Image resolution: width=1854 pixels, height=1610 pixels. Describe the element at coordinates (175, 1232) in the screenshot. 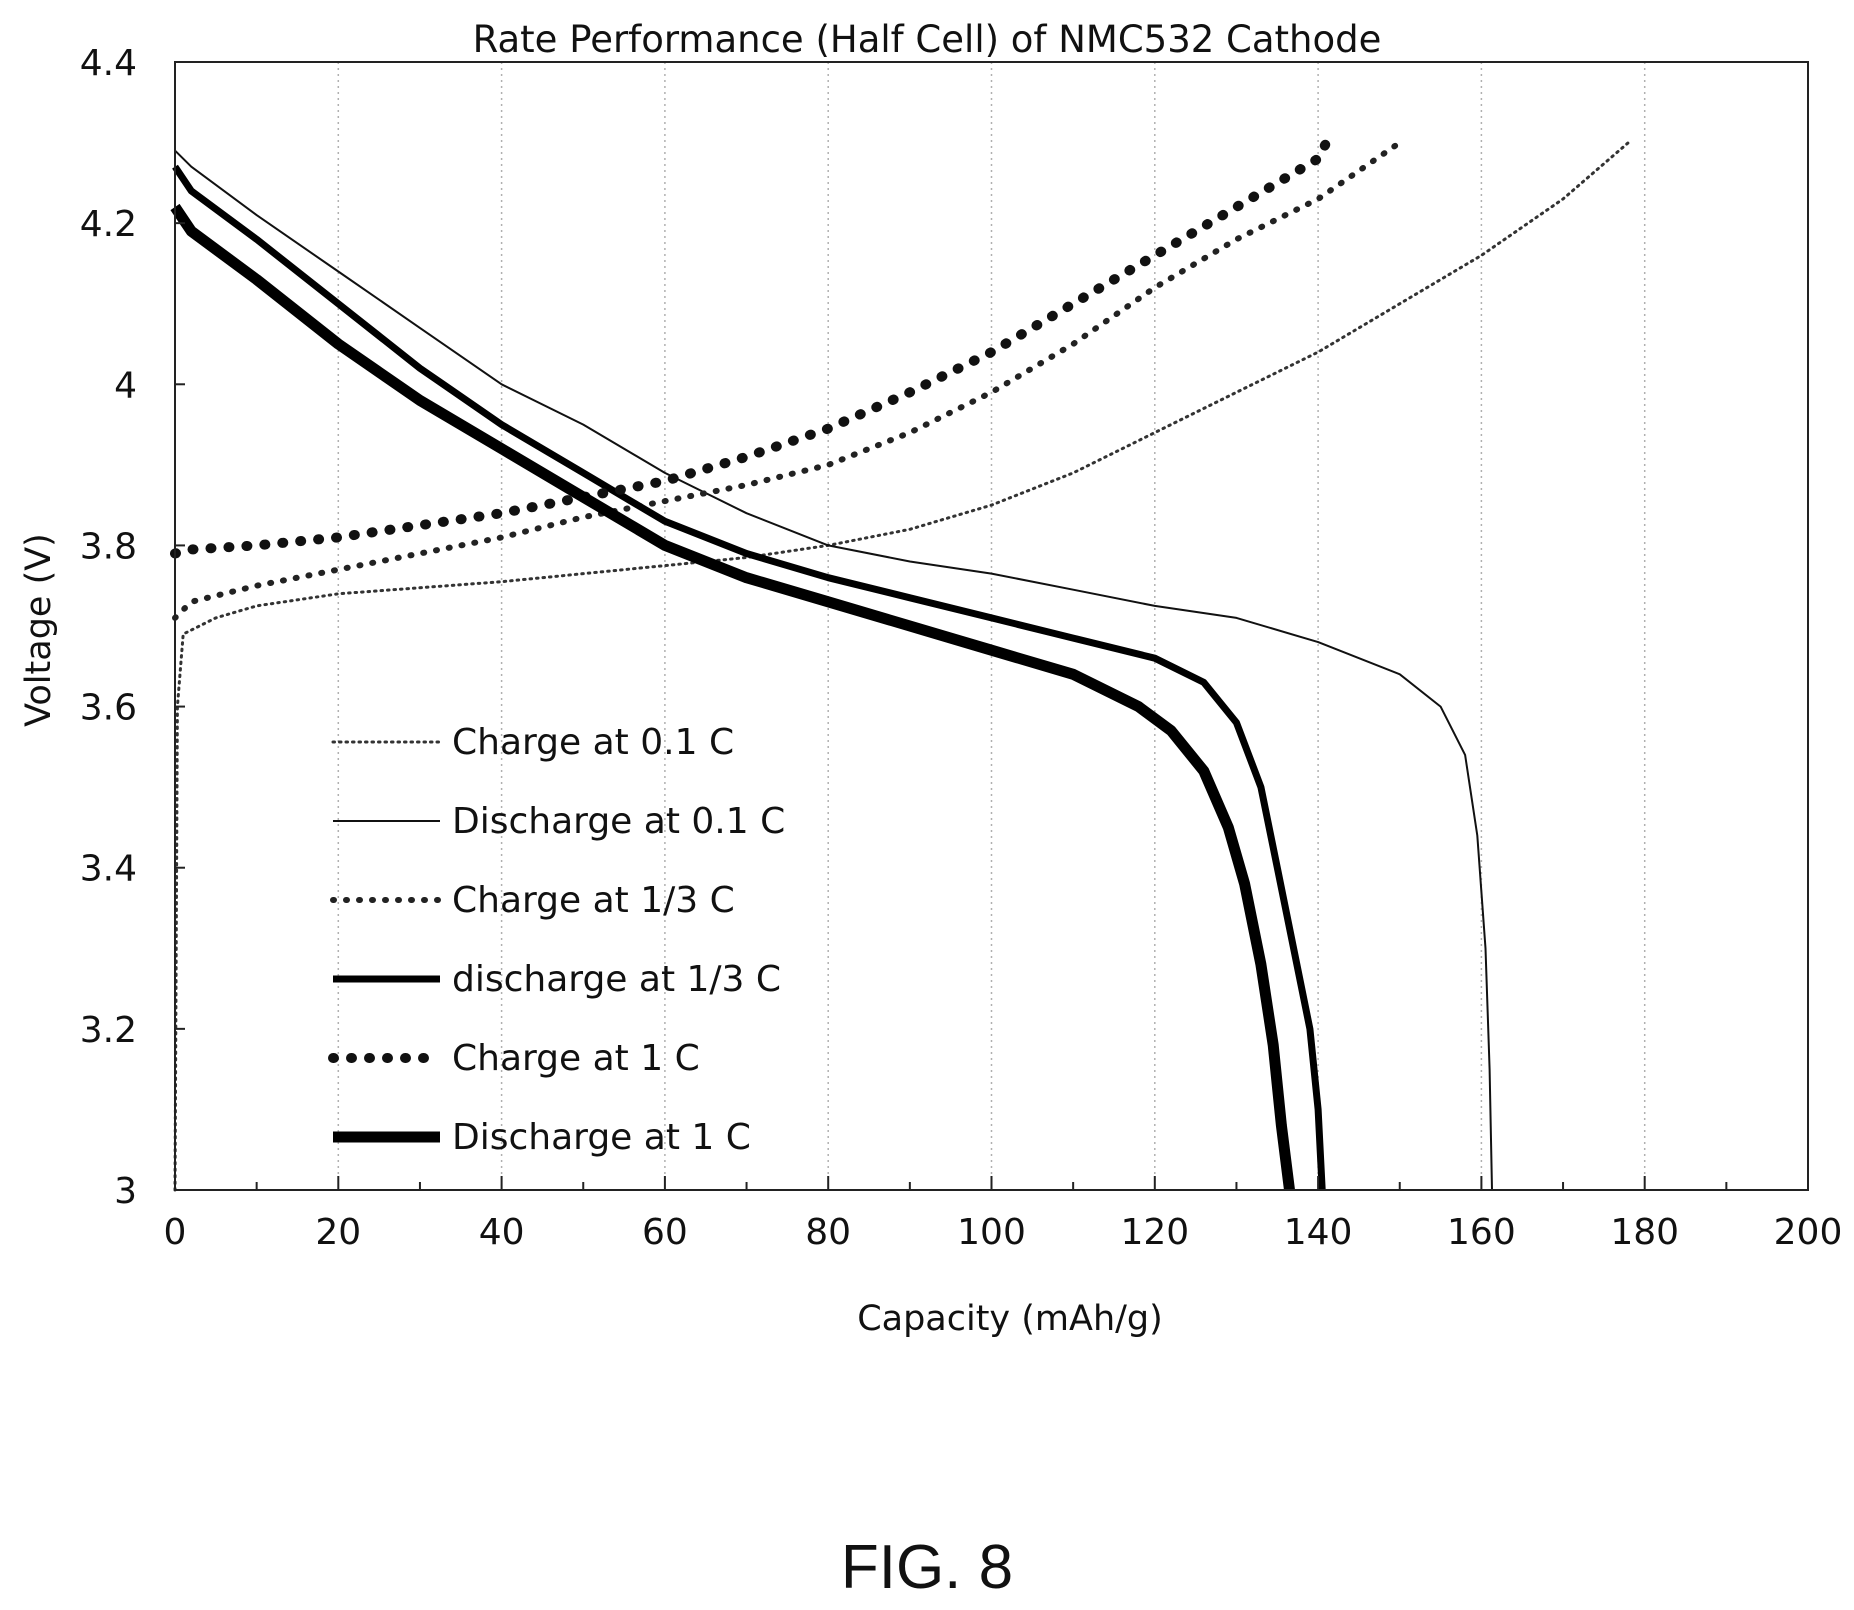

I see `x-tick-label: 0` at that location.